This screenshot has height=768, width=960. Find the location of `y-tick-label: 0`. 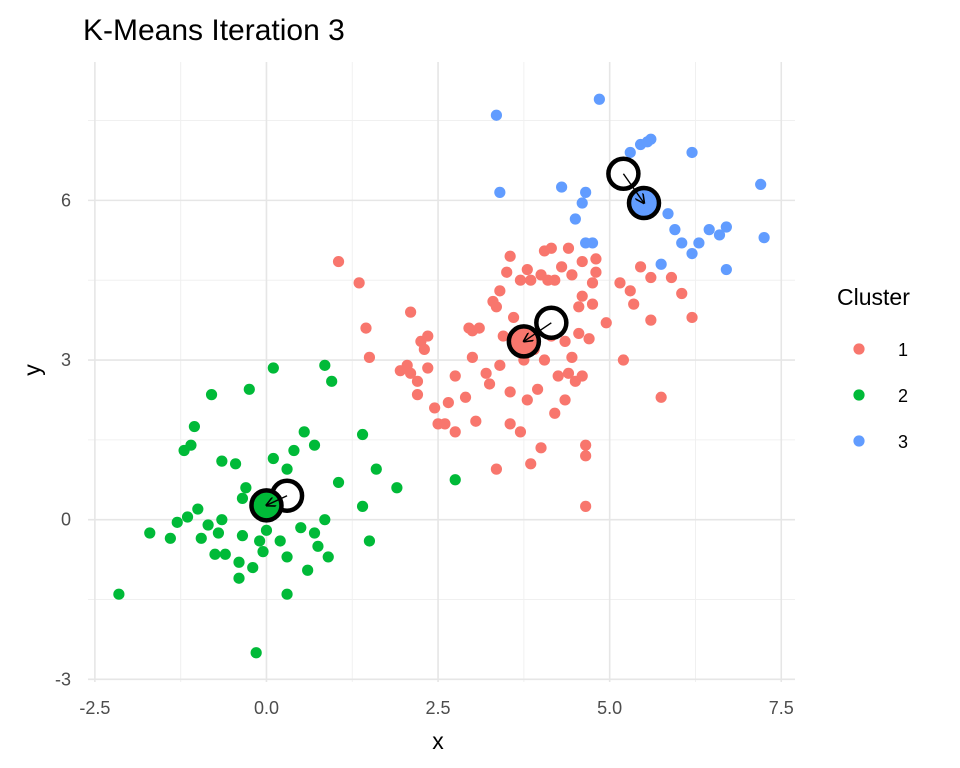

y-tick-label: 0 is located at coordinates (66, 520).